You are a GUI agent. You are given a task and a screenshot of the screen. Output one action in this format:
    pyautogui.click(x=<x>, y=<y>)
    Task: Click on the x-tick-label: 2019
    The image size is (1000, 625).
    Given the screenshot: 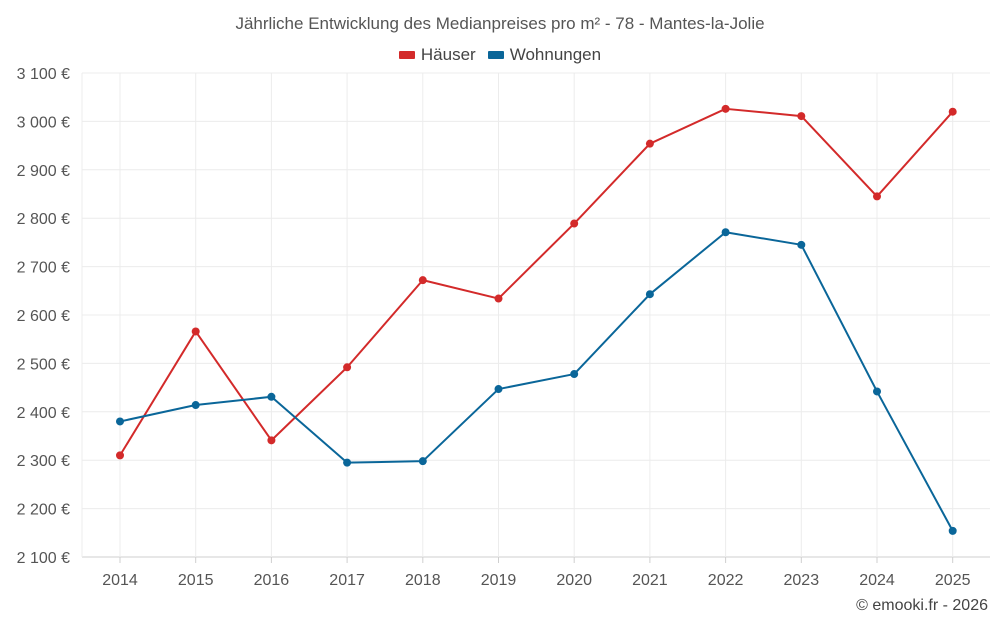 What is the action you would take?
    pyautogui.click(x=499, y=580)
    